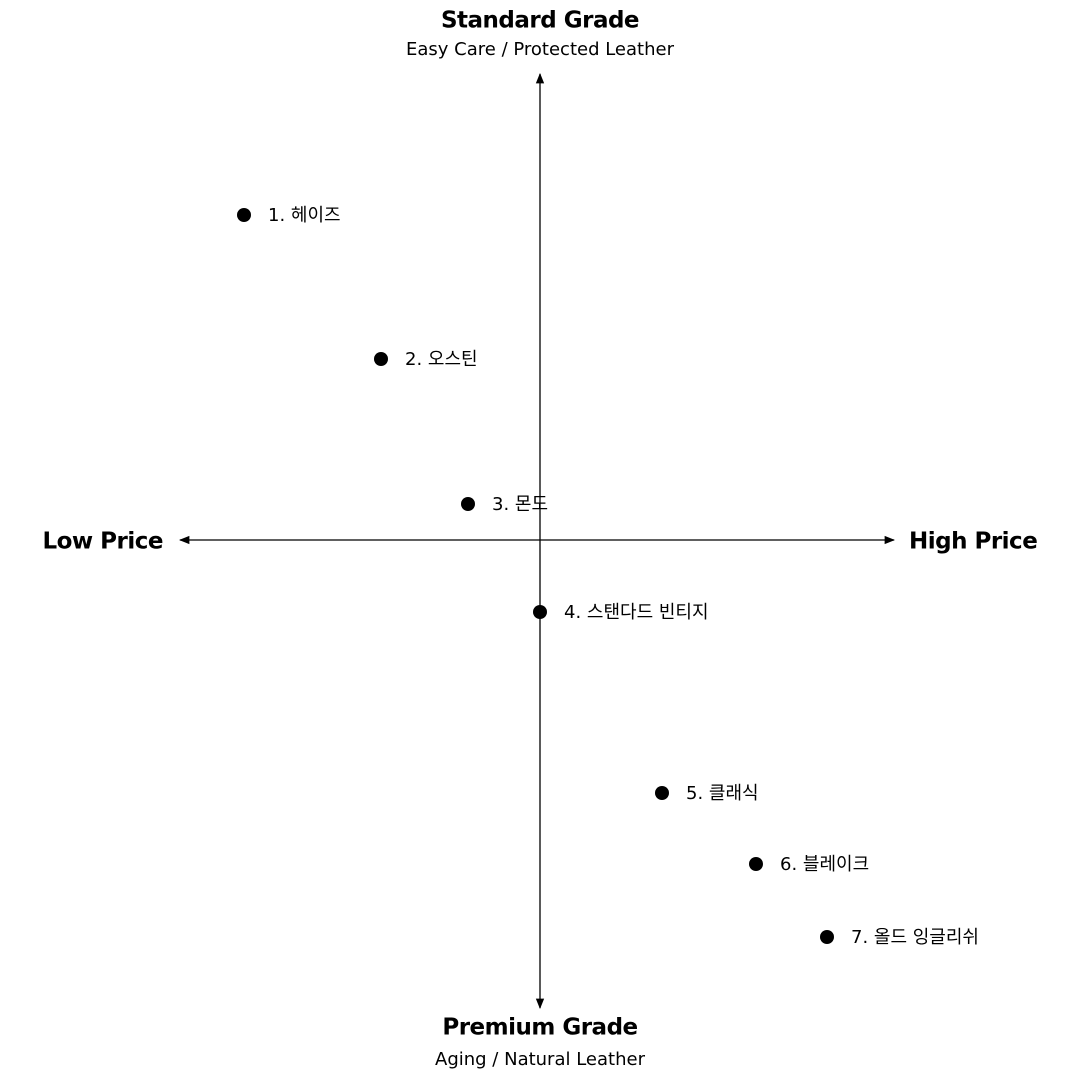 Image resolution: width=1080 pixels, height=1080 pixels. I want to click on item-label: 4. 스탠다드 빈티지, so click(636, 612).